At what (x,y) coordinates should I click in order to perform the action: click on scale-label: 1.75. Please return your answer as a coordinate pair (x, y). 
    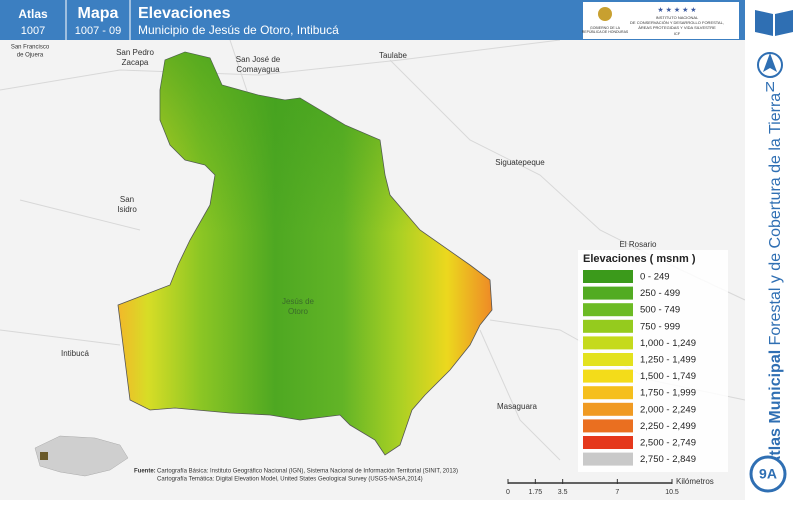
    Looking at the image, I should click on (536, 492).